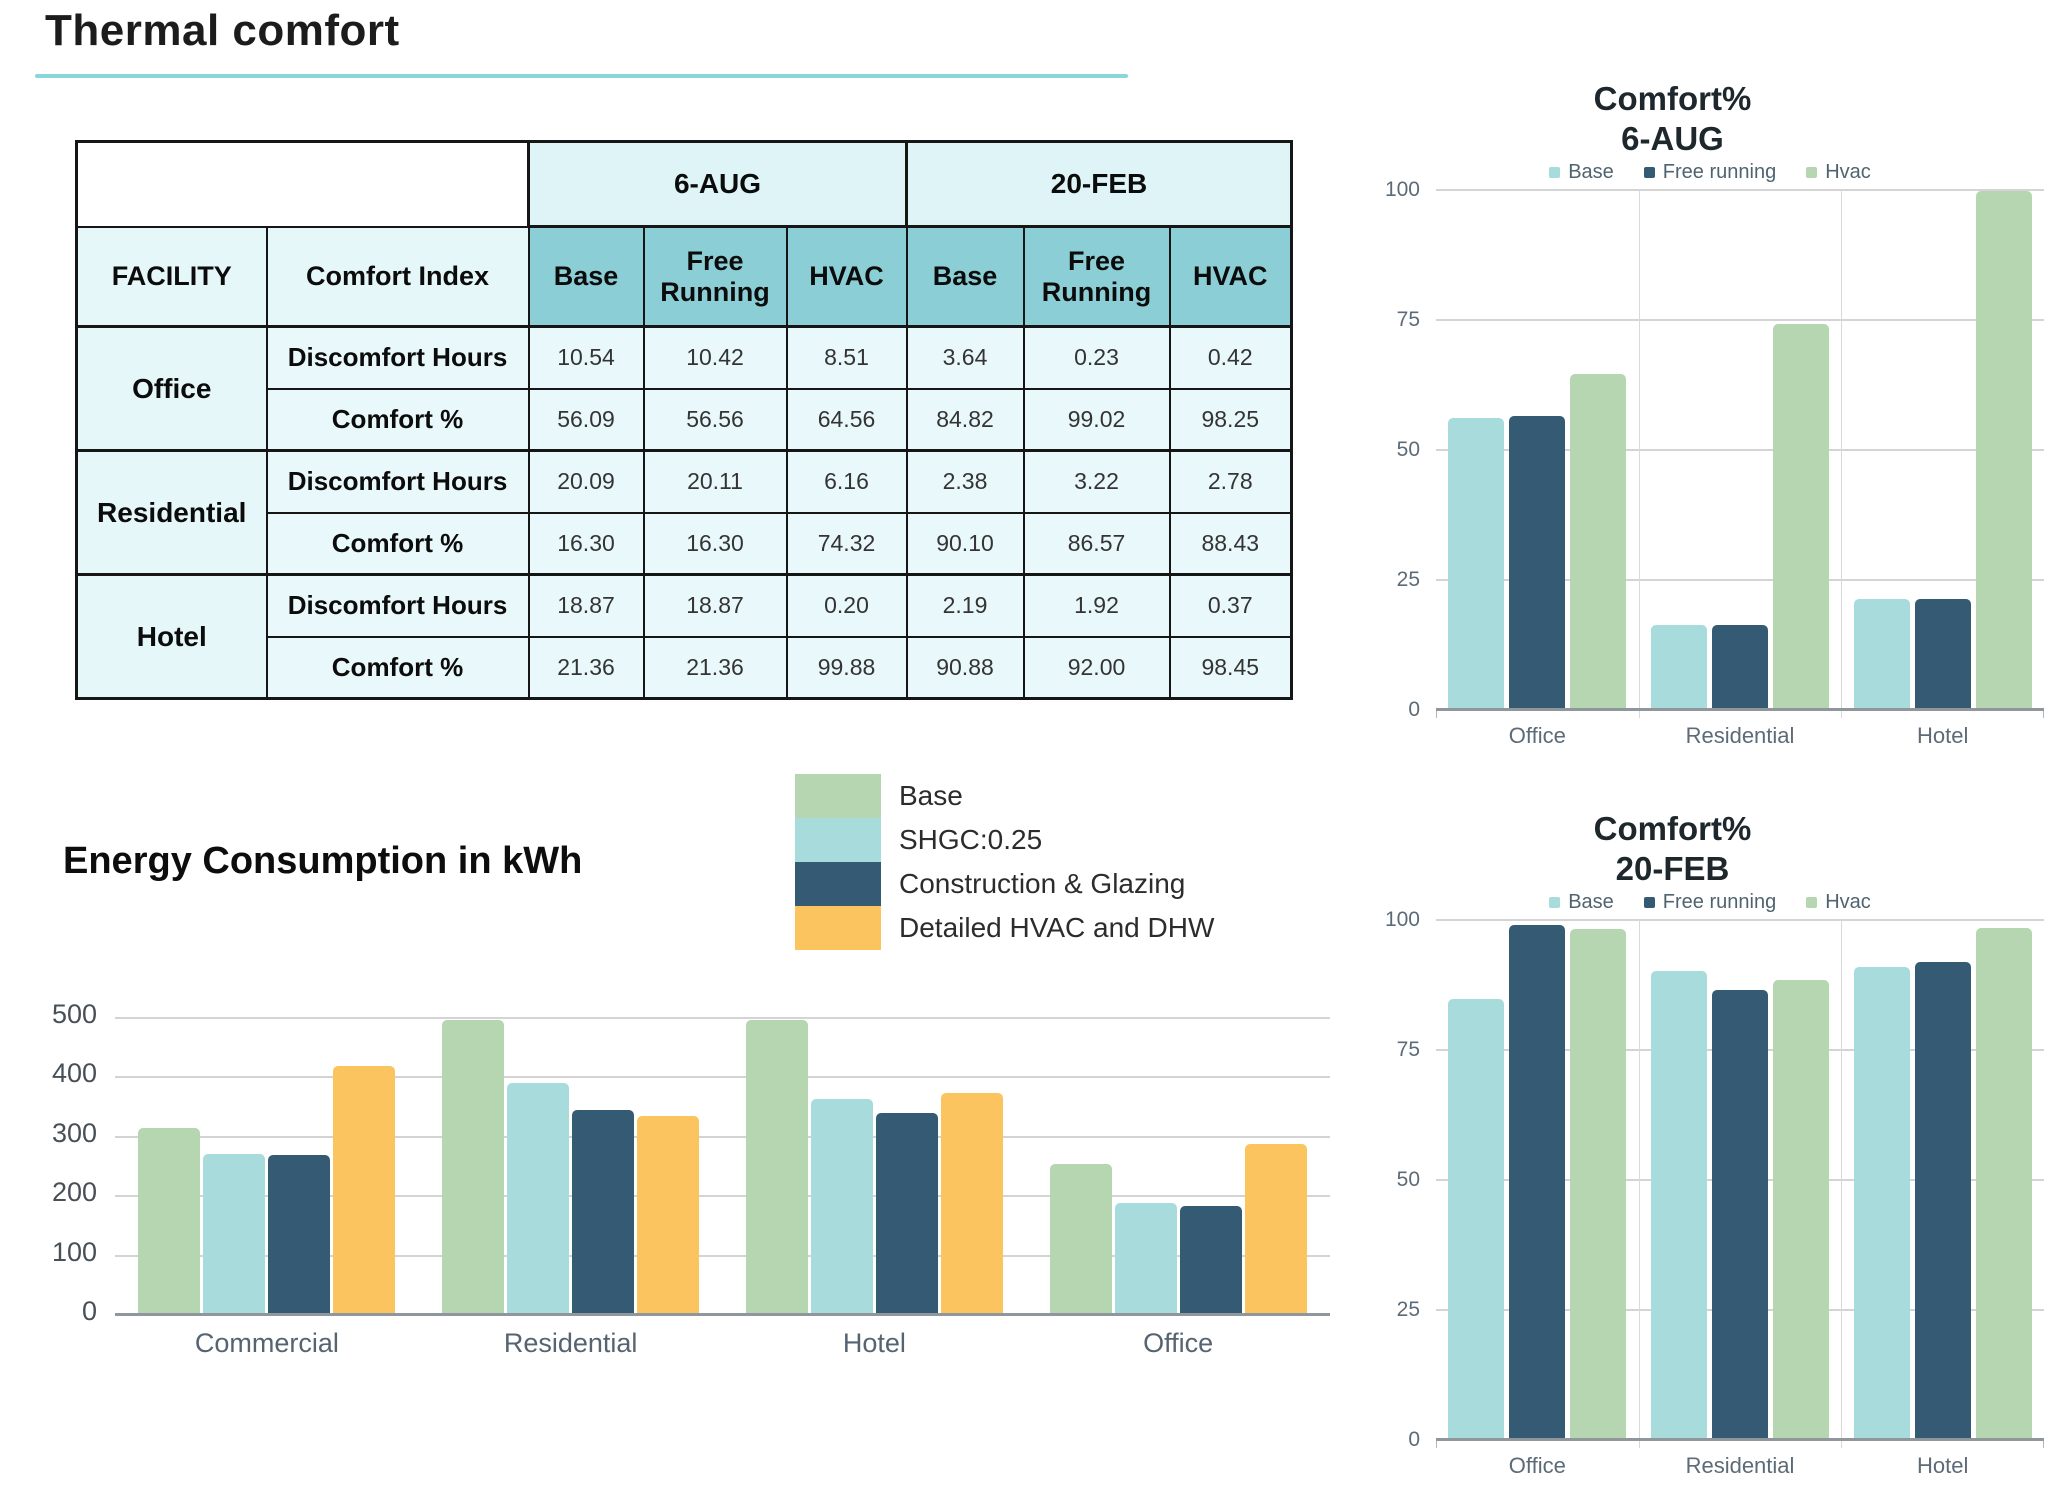 Image resolution: width=2062 pixels, height=1505 pixels. Describe the element at coordinates (586, 481) in the screenshot. I see `table-value-cell: 20.09` at that location.